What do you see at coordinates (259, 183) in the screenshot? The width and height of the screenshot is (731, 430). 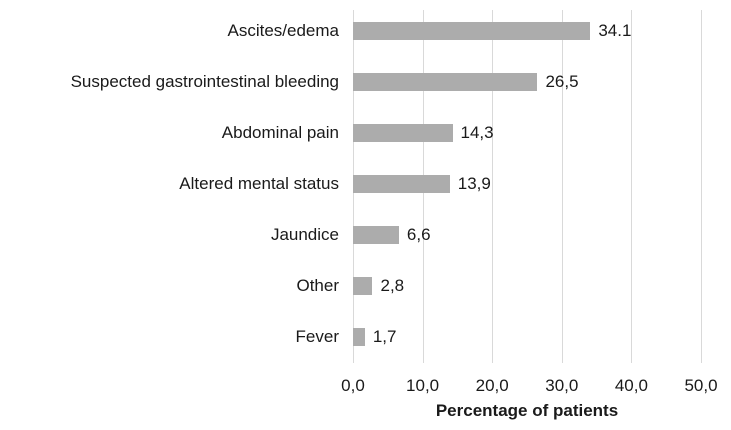 I see `category-label: Altered mental status` at bounding box center [259, 183].